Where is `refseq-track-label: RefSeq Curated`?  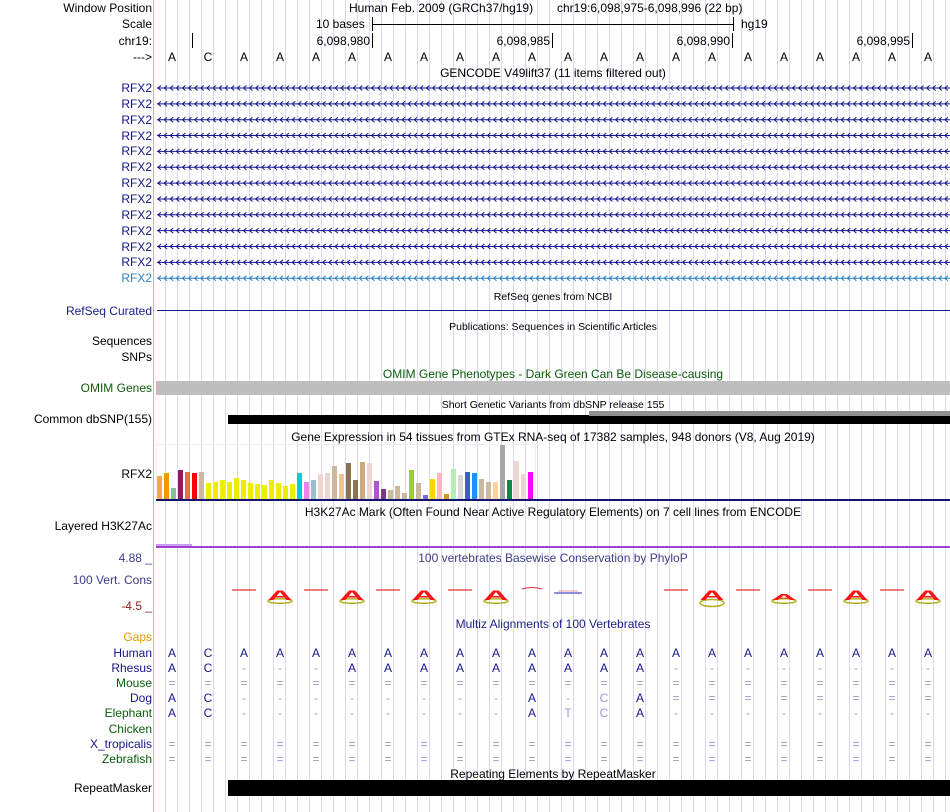 refseq-track-label: RefSeq Curated is located at coordinates (108, 311).